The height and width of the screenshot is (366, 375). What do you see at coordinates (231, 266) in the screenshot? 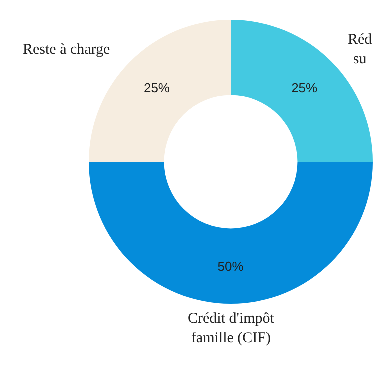
I see `data-label: 50%` at bounding box center [231, 266].